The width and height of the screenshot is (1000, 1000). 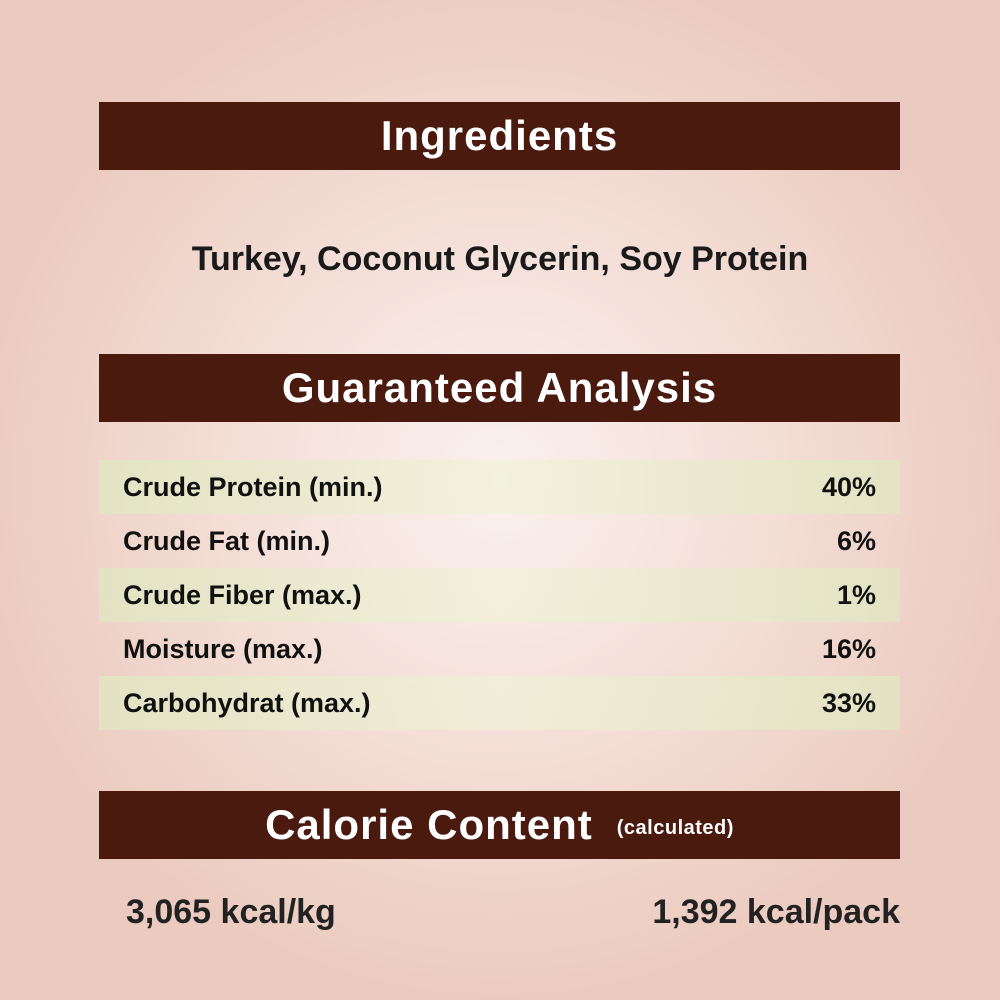 I want to click on table-row: Moisture (max.) 16%, so click(x=499, y=649).